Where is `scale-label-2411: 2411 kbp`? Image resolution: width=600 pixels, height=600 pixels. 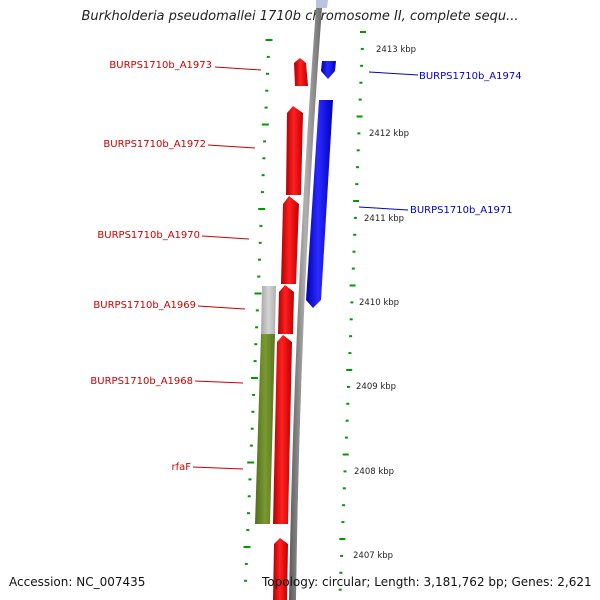 scale-label-2411: 2411 kbp is located at coordinates (384, 219).